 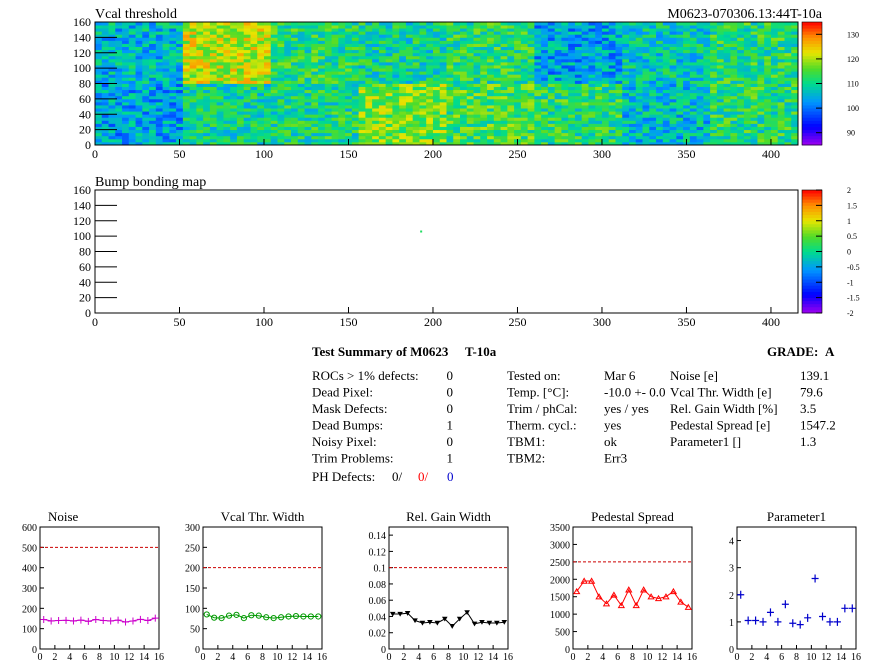 What do you see at coordinates (322, 657) in the screenshot?
I see `x-tick-label: 16` at bounding box center [322, 657].